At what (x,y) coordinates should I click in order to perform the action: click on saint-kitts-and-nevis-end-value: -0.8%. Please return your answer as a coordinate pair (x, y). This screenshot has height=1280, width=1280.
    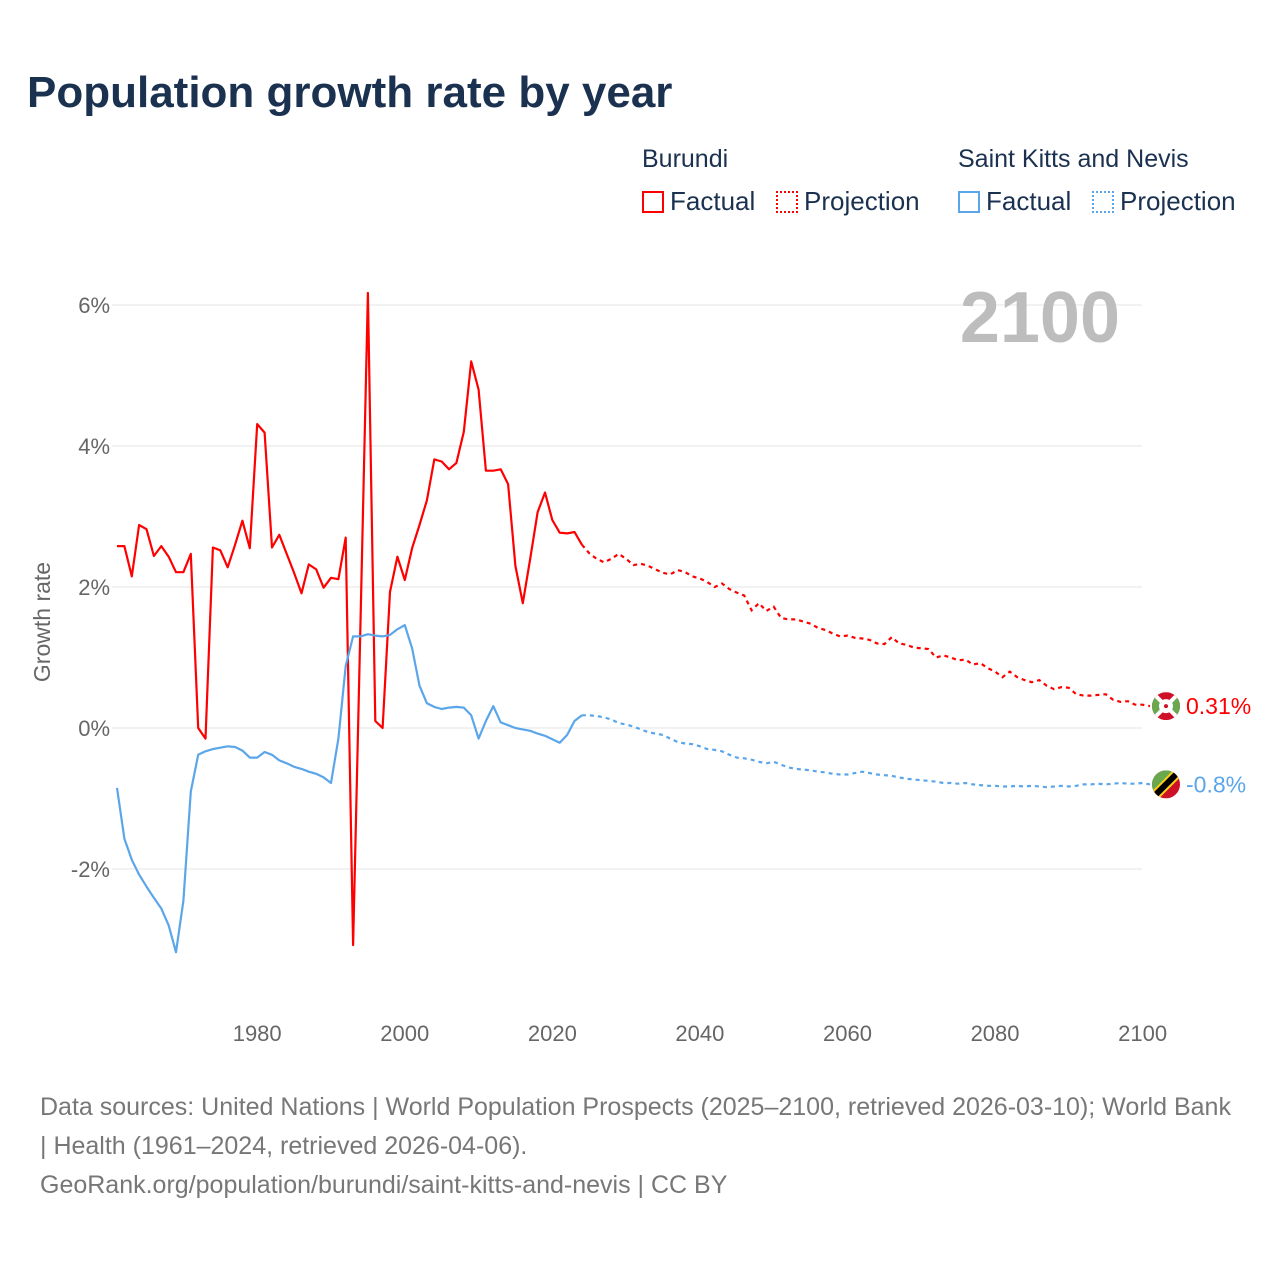
    Looking at the image, I should click on (1216, 784).